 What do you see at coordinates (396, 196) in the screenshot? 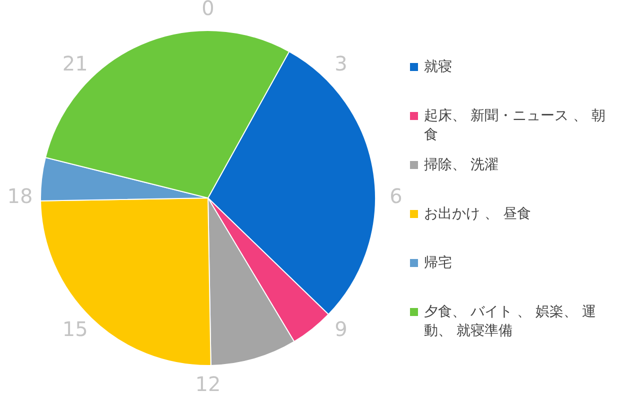
I see `text: 6` at bounding box center [396, 196].